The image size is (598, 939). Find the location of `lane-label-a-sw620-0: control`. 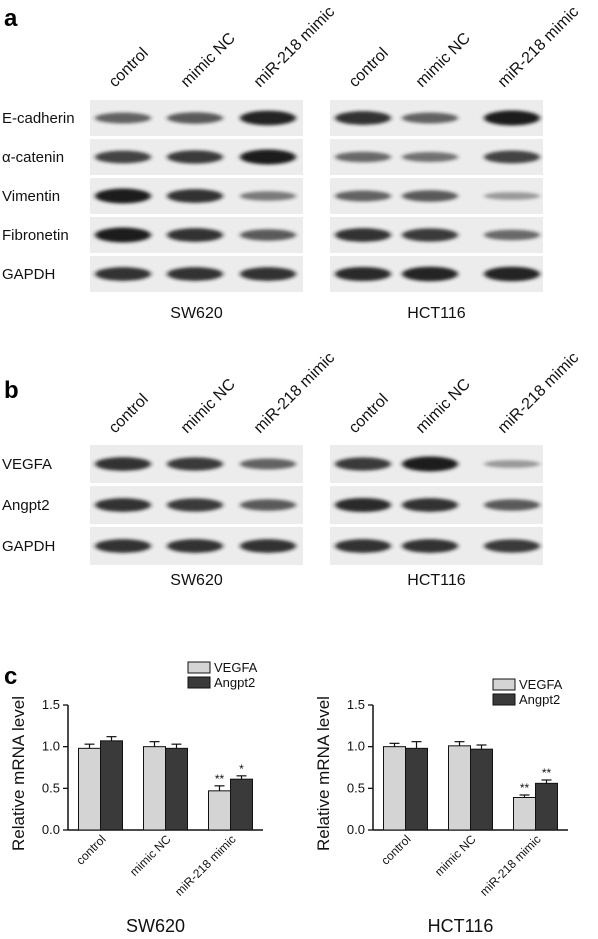

lane-label-a-sw620-0: control is located at coordinates (129, 68).